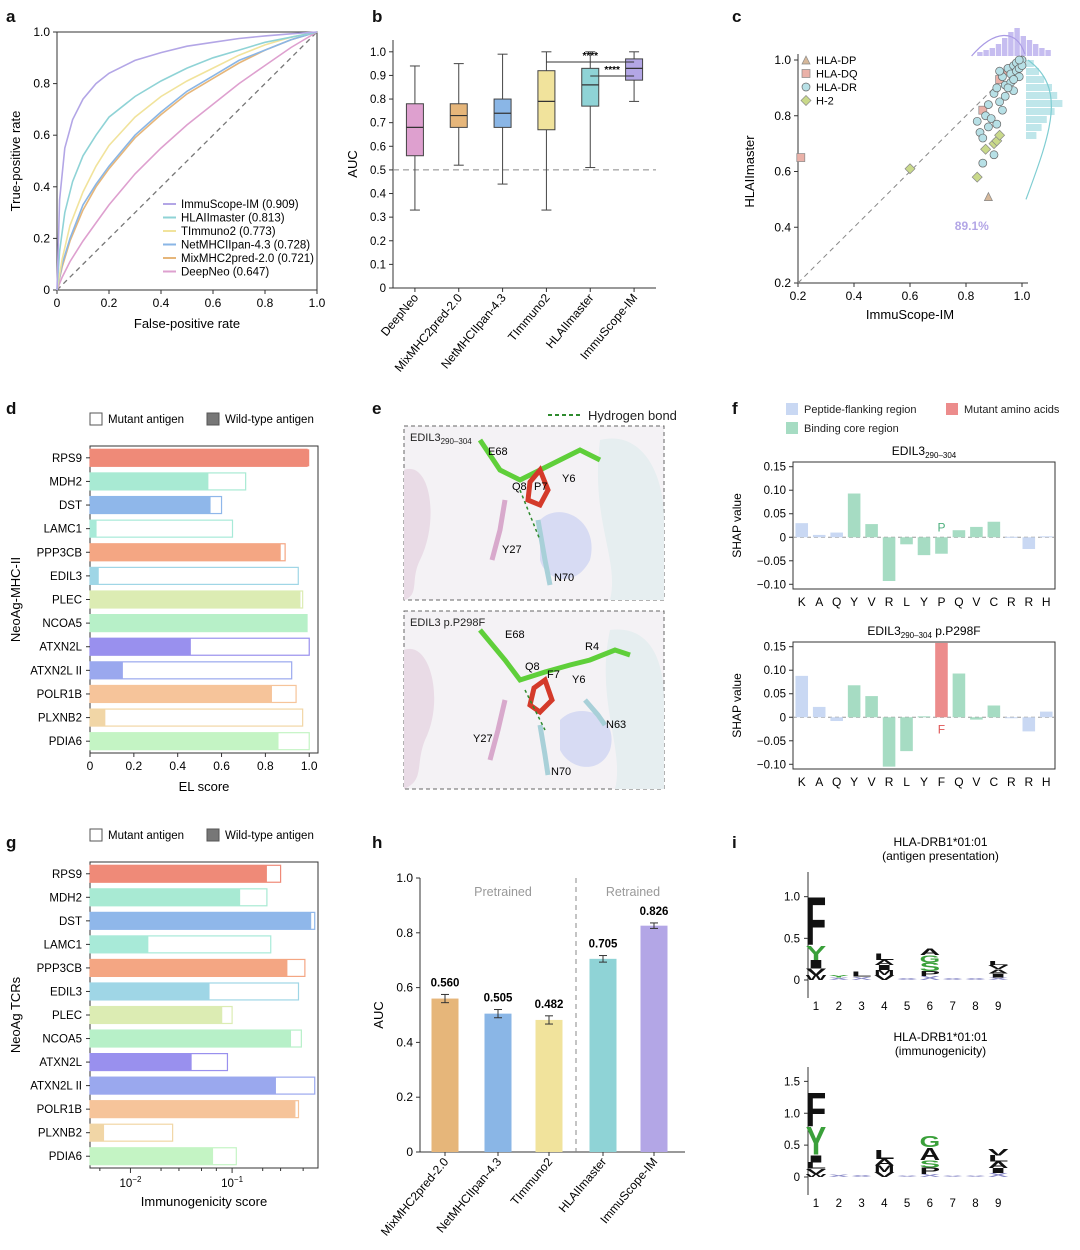  I want to click on significance-label: ****, so click(612, 70).